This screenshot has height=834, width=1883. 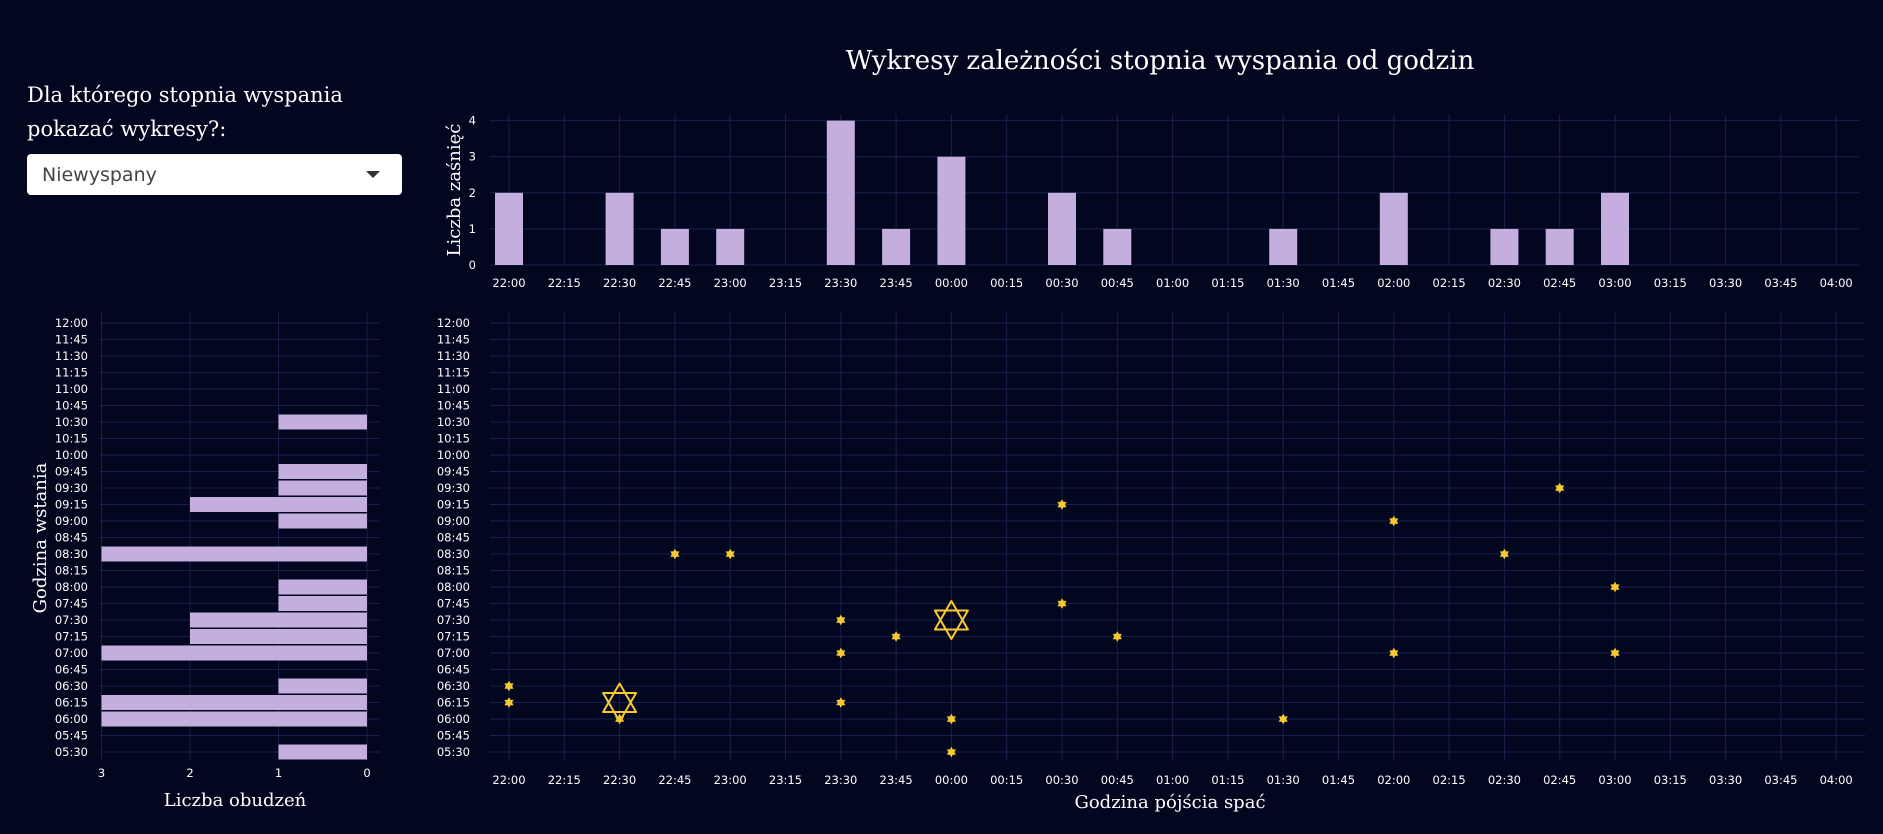 What do you see at coordinates (71, 356) in the screenshot?
I see `left-y-tick: 11:30` at bounding box center [71, 356].